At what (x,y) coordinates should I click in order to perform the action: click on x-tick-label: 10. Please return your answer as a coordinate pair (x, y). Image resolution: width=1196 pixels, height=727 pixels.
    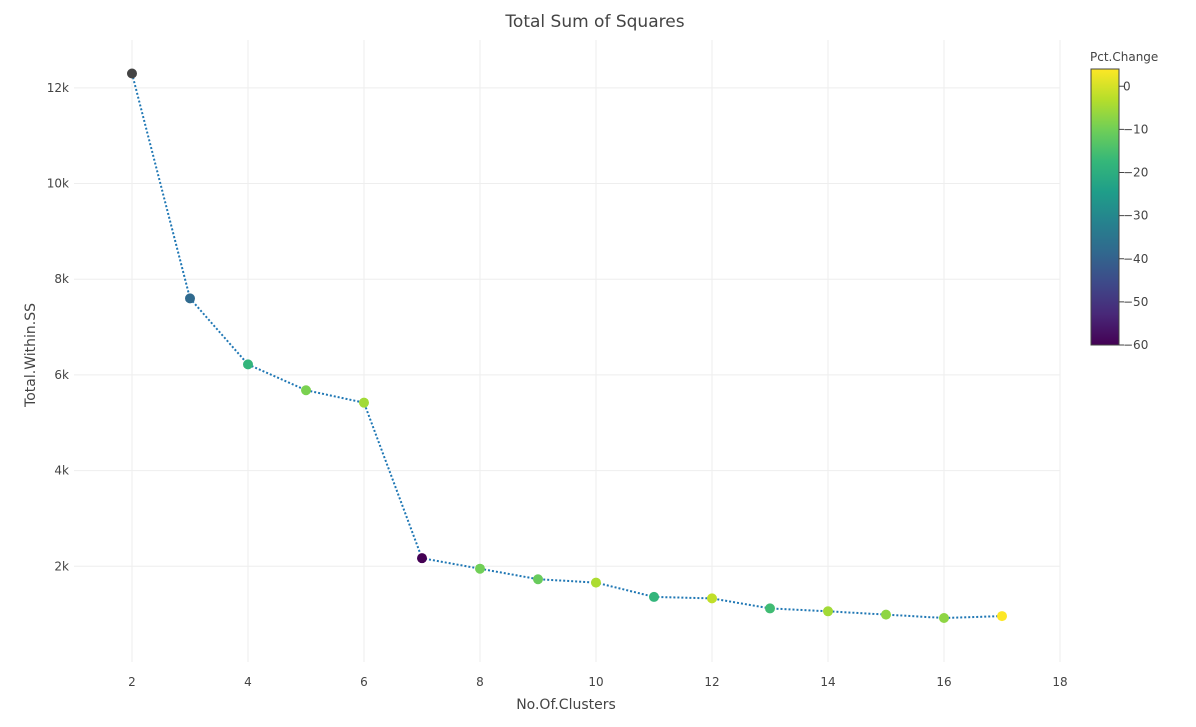
    Looking at the image, I should click on (595, 682).